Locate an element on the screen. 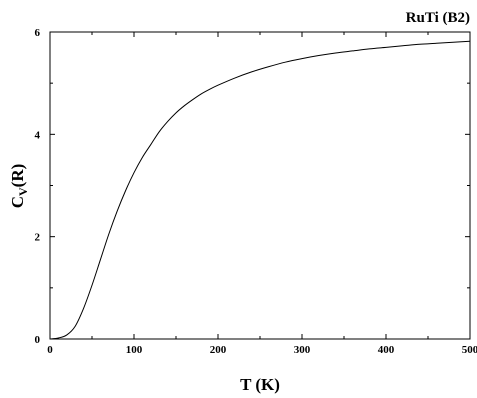  x-axis-title: T (K) is located at coordinates (260, 384).